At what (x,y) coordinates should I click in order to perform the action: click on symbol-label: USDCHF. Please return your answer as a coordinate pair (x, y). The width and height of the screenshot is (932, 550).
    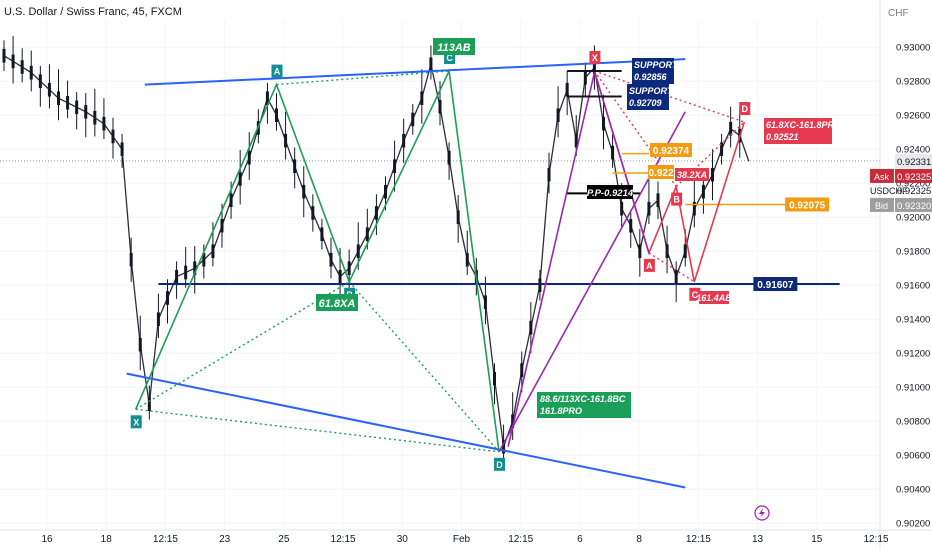
    Looking at the image, I should click on (889, 191).